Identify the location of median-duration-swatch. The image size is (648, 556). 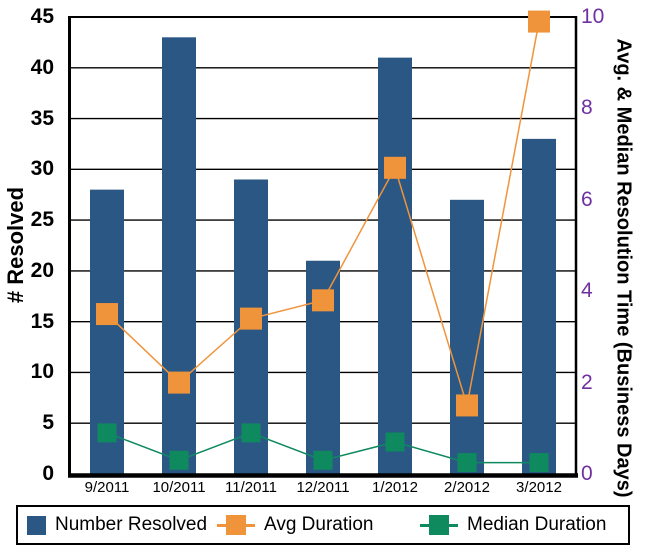
(439, 525).